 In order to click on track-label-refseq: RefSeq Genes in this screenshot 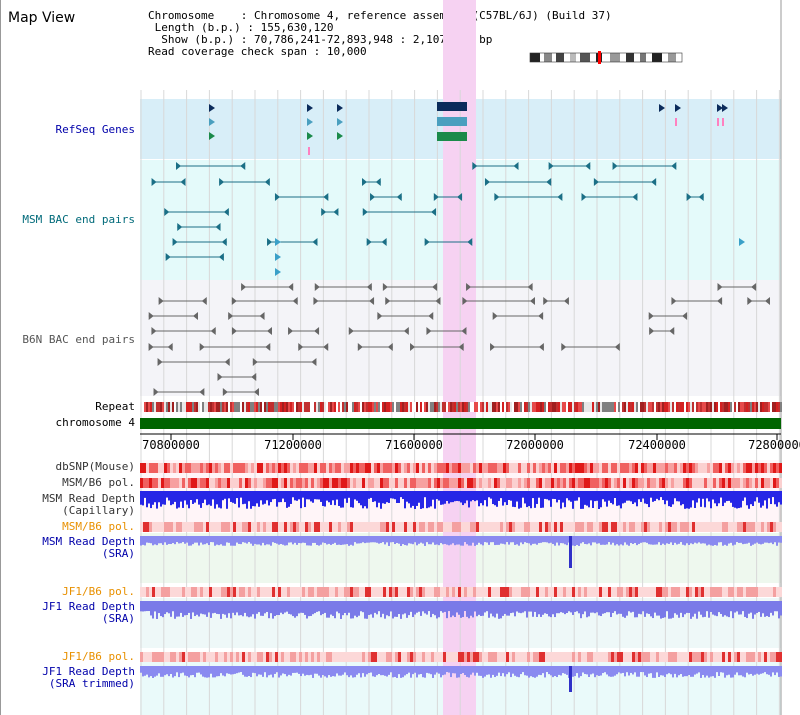, I will do `click(95, 129)`.